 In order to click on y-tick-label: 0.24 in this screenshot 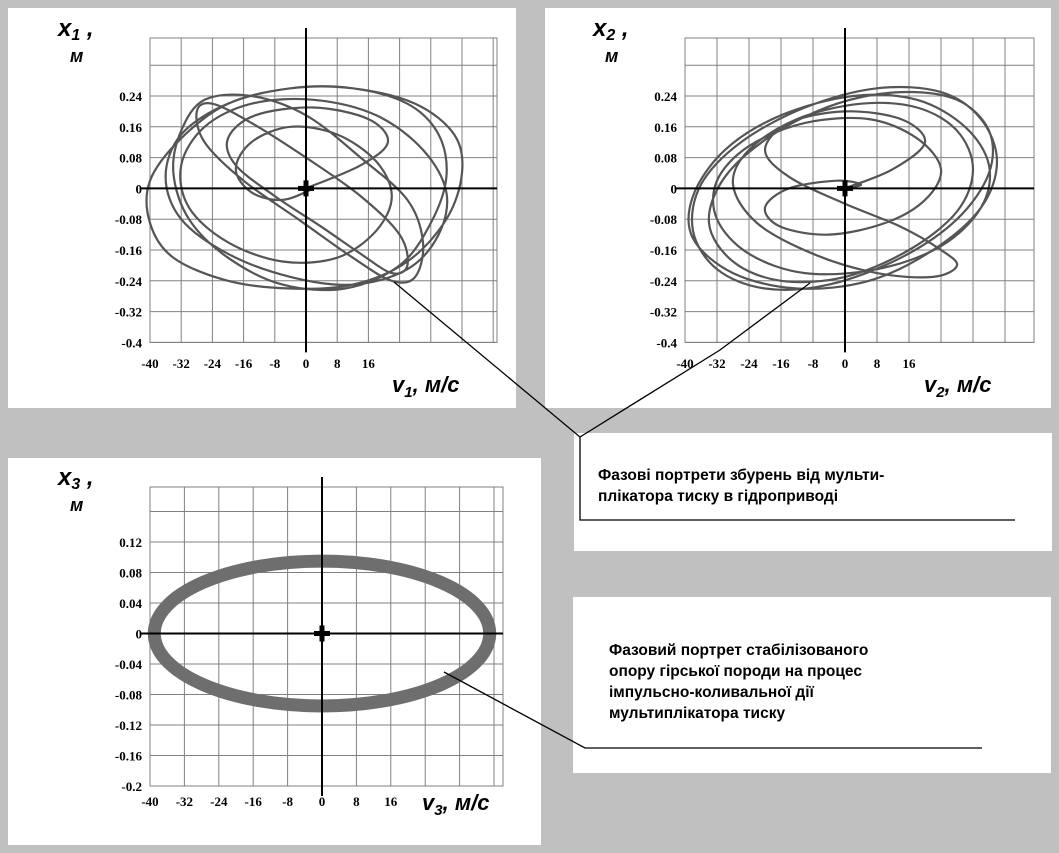, I will do `click(130, 96)`.